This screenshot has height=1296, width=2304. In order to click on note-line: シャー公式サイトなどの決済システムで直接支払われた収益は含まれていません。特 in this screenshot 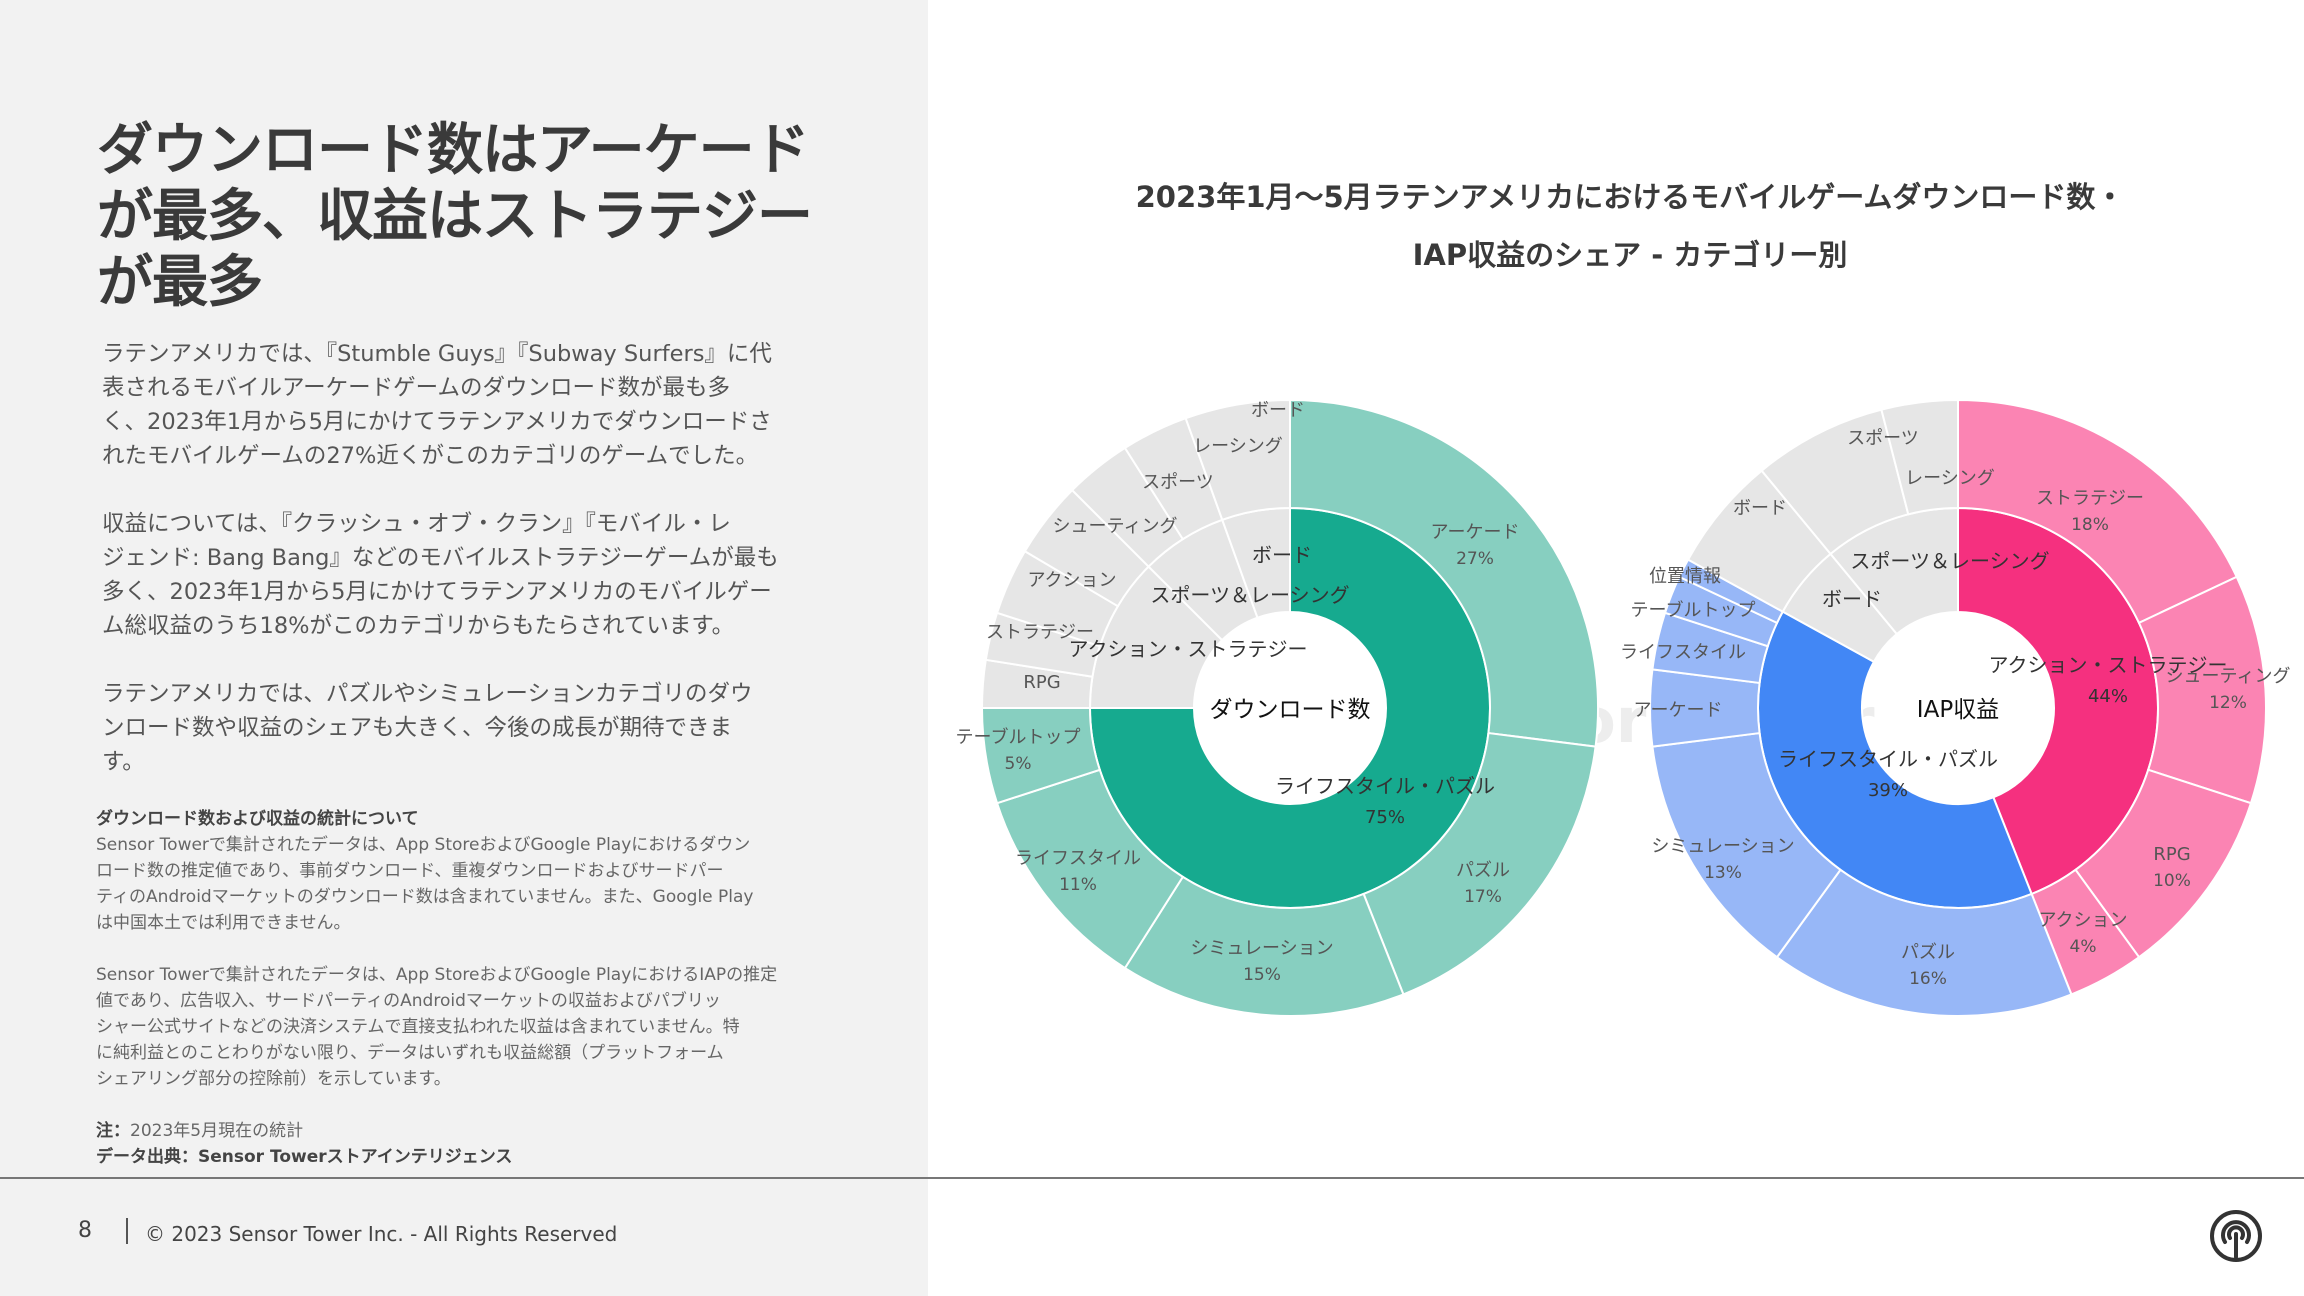, I will do `click(418, 1027)`.